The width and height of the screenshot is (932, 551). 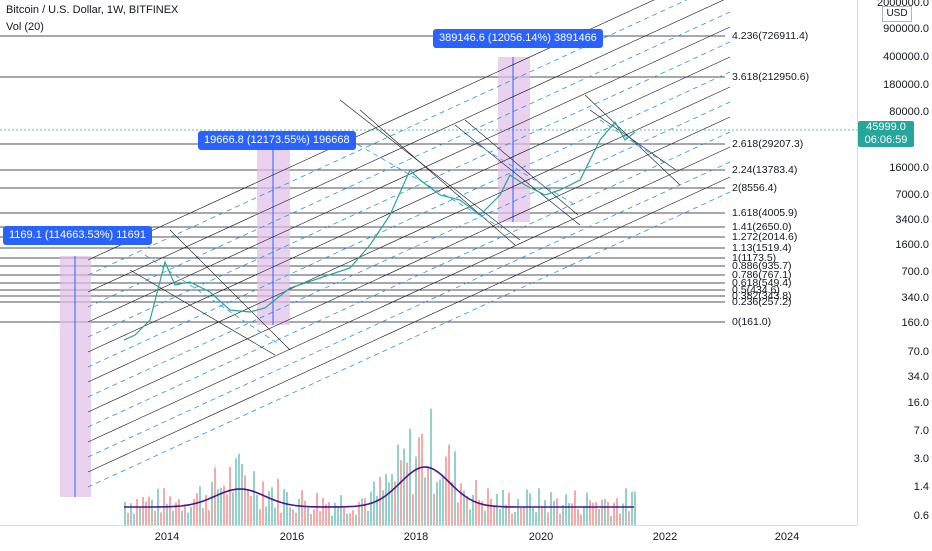 I want to click on time-tick: 2016, so click(x=292, y=537).